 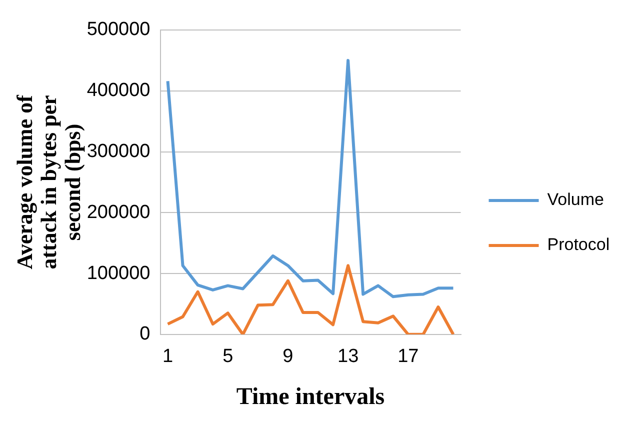 What do you see at coordinates (310, 397) in the screenshot?
I see `x-axis-title: Time intervals` at bounding box center [310, 397].